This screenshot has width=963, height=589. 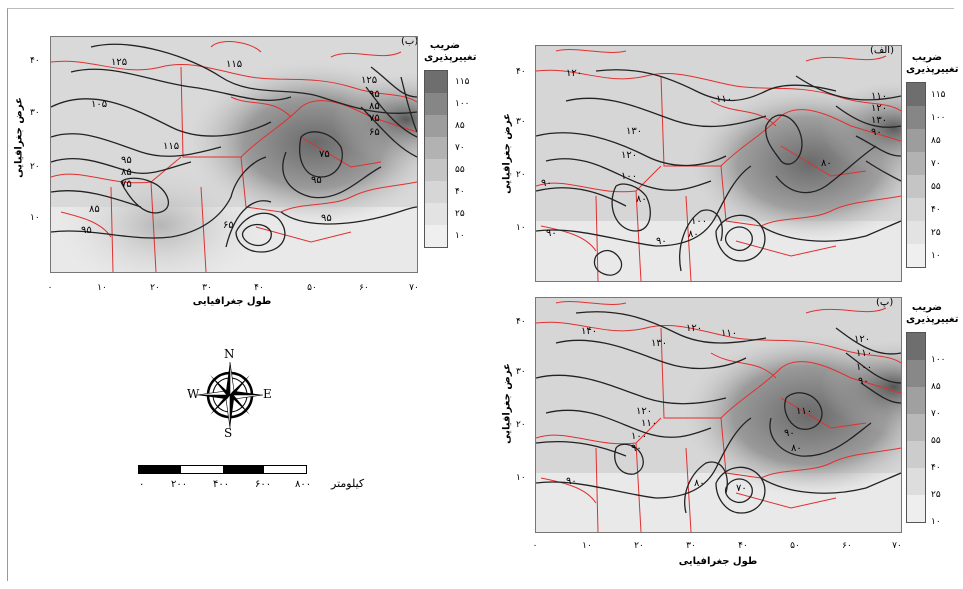 I want to click on compass-rose: N S E W, so click(x=230, y=392).